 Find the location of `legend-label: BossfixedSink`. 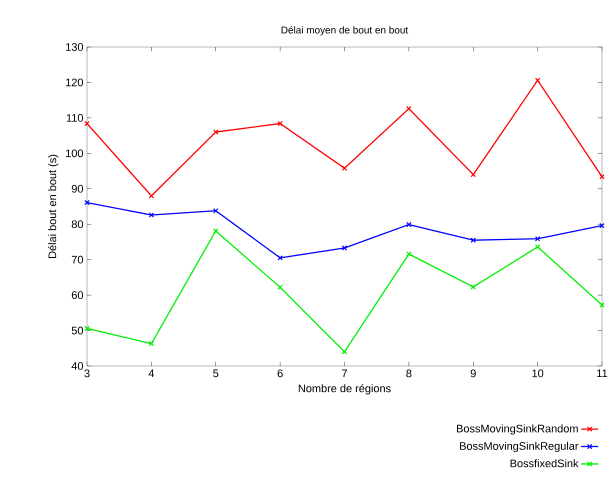

legend-label: BossfixedSink is located at coordinates (544, 463).